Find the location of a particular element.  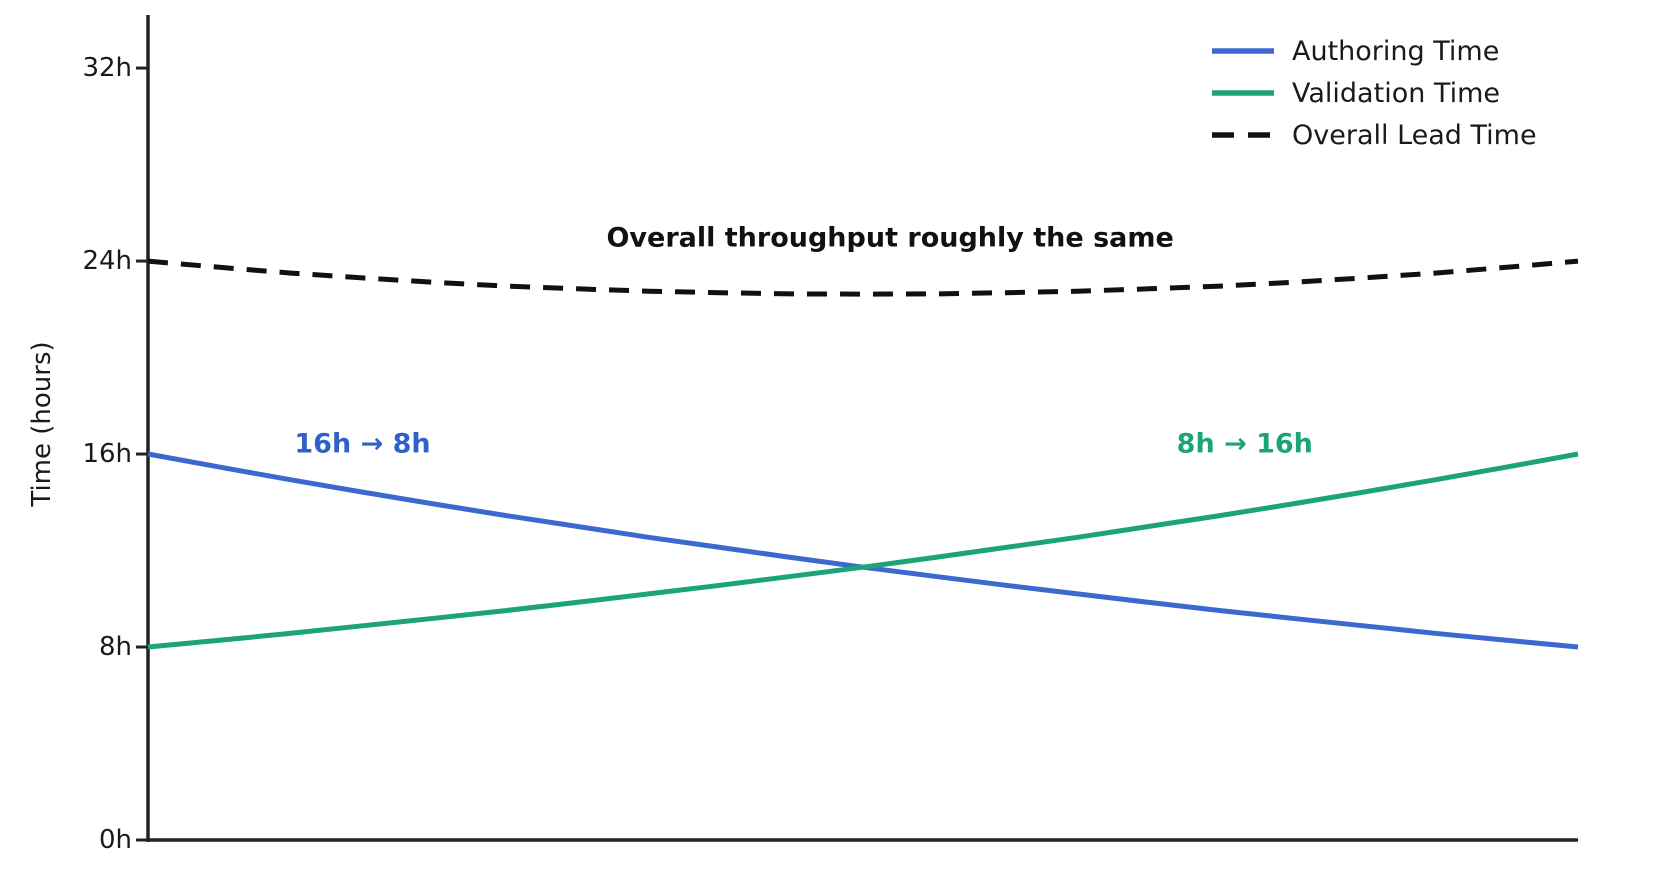

y-tick-label: 8h is located at coordinates (115, 647).